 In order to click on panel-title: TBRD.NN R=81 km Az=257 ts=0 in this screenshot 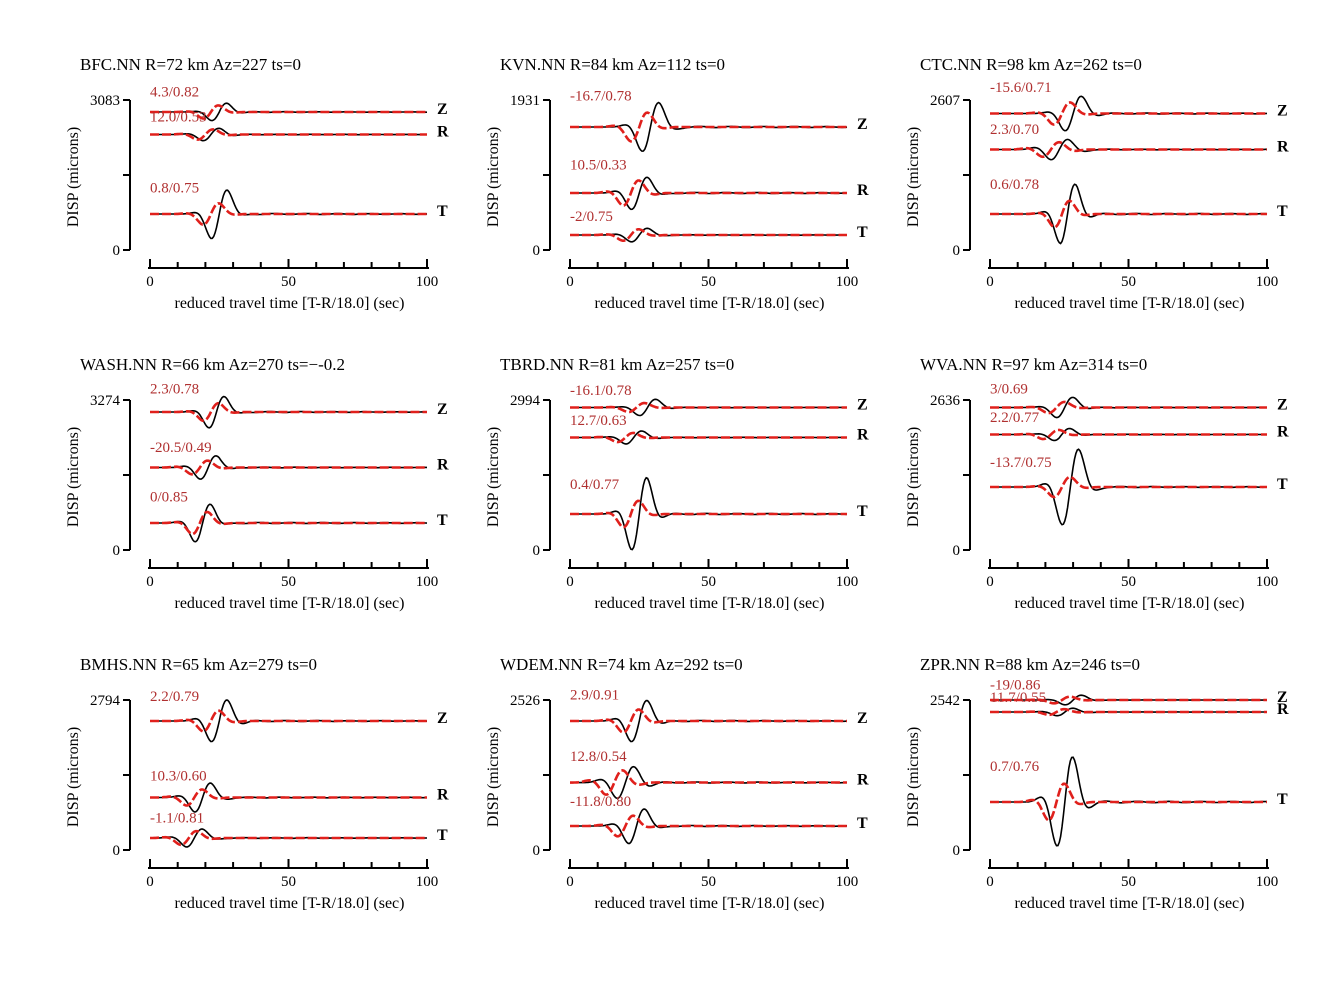, I will do `click(617, 364)`.